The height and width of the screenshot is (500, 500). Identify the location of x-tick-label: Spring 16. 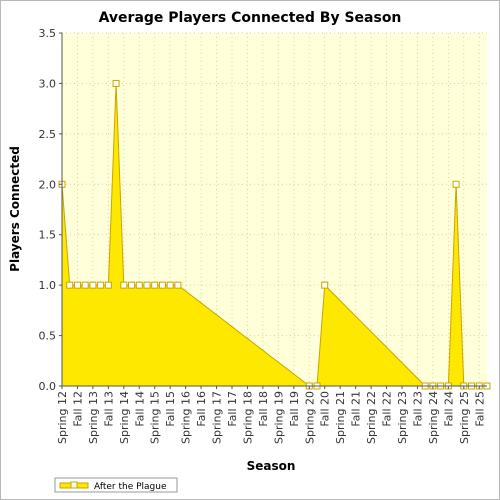
(186, 417).